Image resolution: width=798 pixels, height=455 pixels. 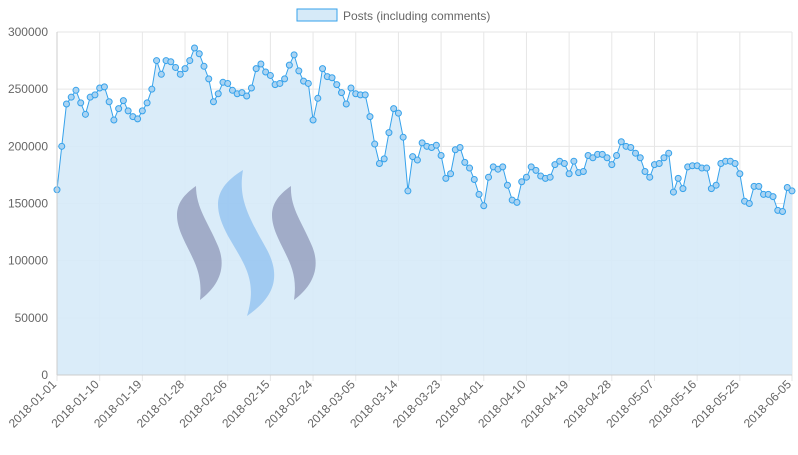 I want to click on legend-label: Posts (including comments), so click(x=416, y=16).